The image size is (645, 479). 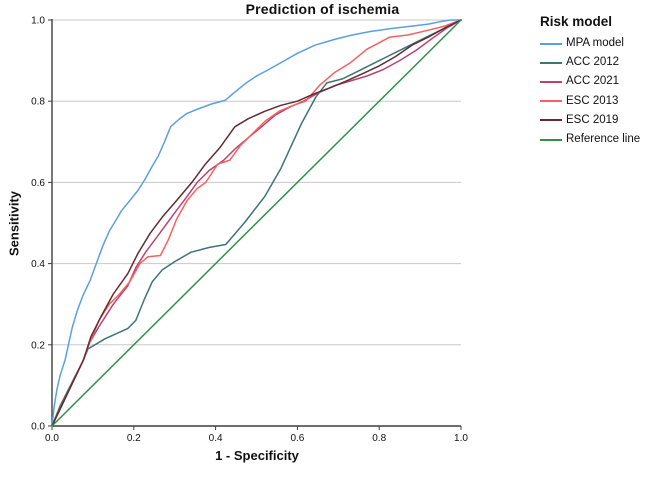 What do you see at coordinates (38, 21) in the screenshot?
I see `y-tick-label-1.0: 1.0` at bounding box center [38, 21].